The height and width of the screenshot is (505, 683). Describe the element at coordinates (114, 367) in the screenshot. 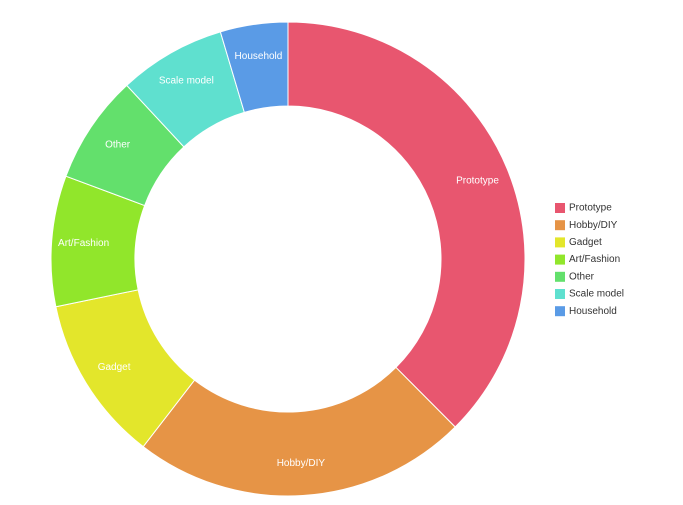

I see `slice-label: Gadget` at that location.